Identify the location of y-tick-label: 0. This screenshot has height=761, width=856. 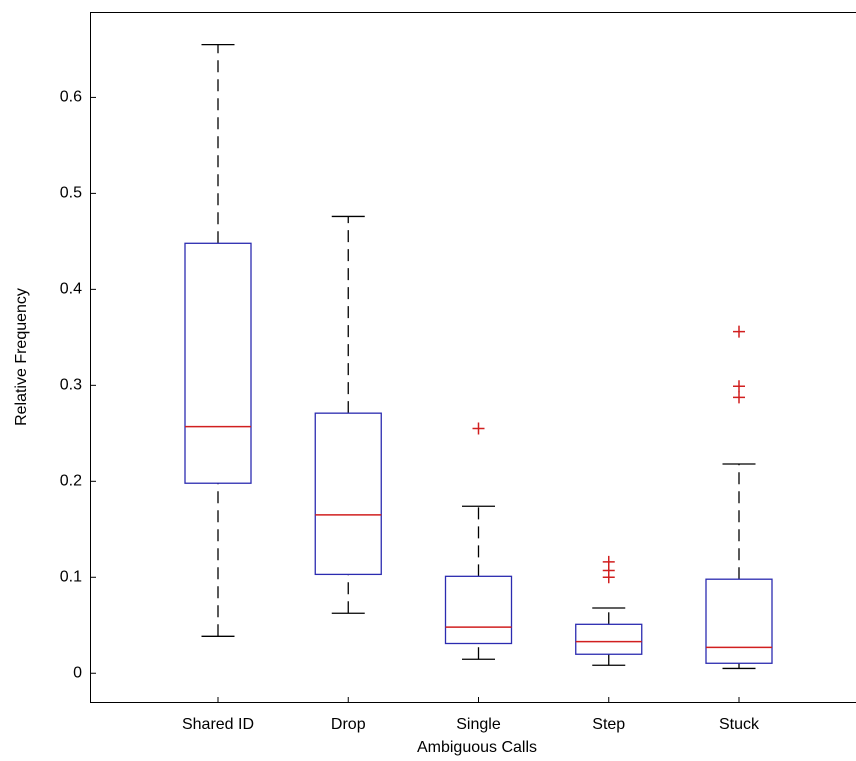
(77, 672).